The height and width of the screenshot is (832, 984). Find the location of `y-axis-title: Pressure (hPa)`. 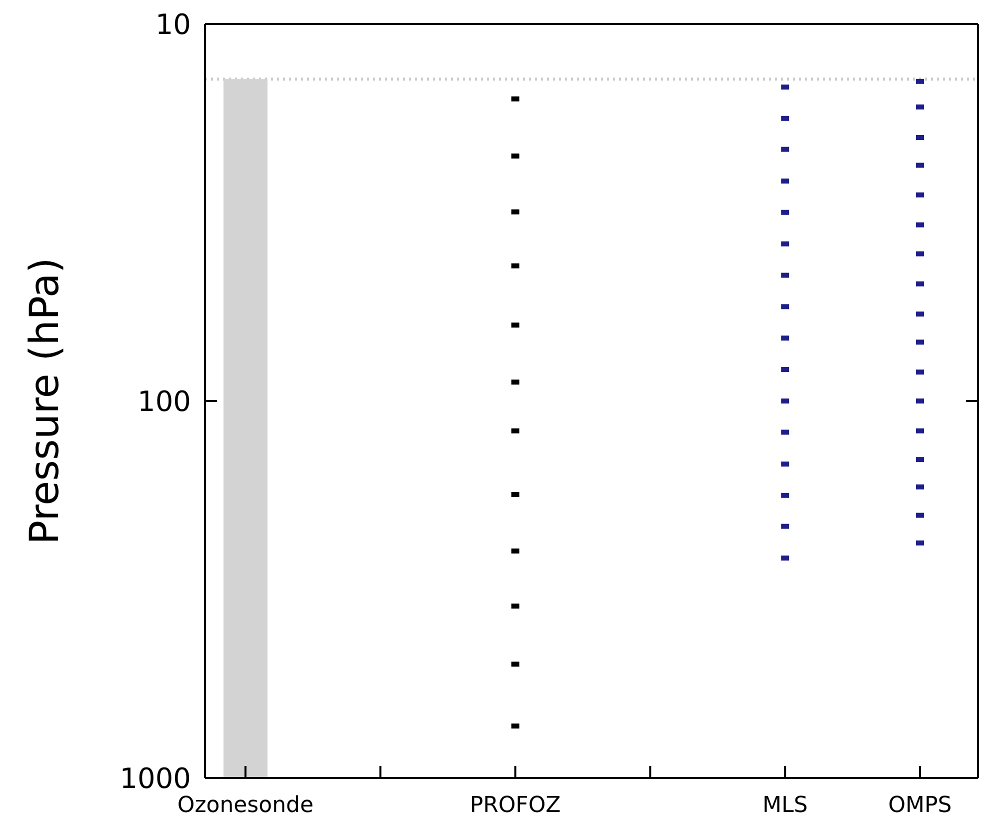

y-axis-title: Pressure (hPa) is located at coordinates (45, 401).